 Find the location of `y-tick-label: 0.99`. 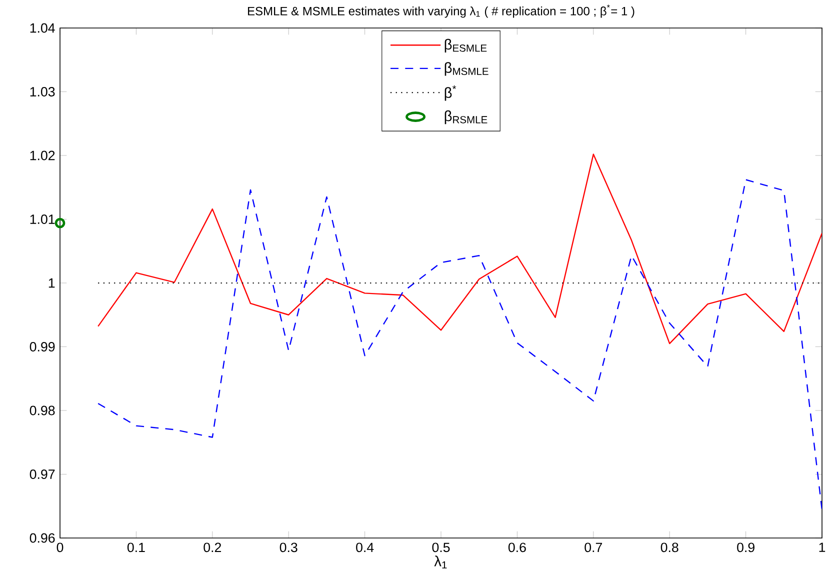

y-tick-label: 0.99 is located at coordinates (42, 347).